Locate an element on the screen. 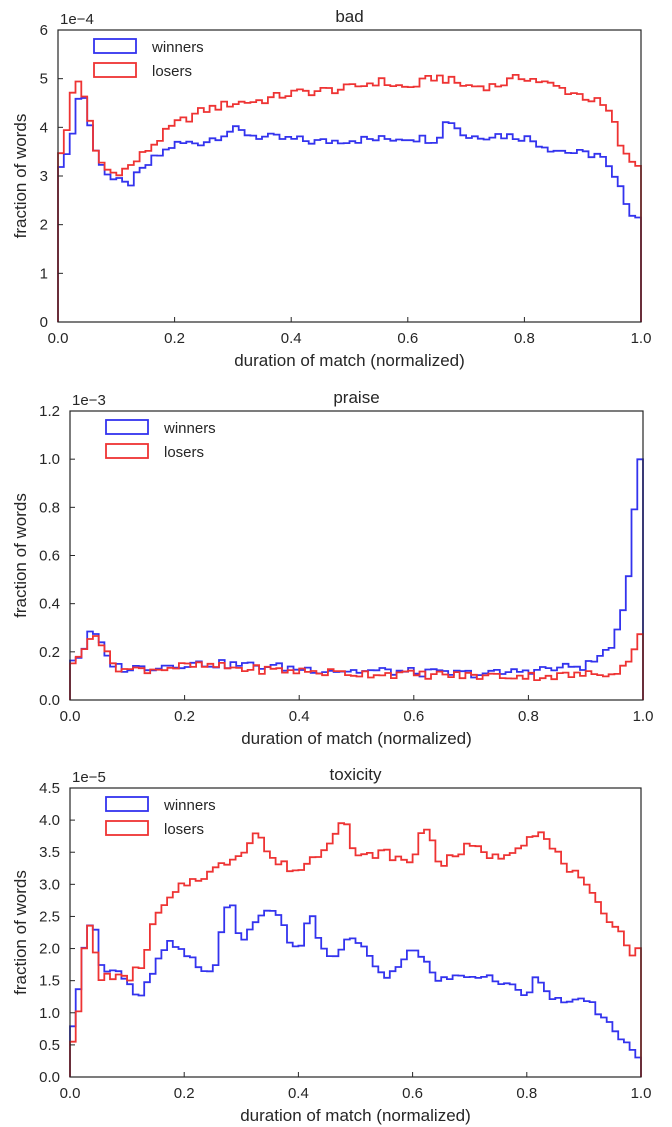  series-line-winners is located at coordinates (355, 990).